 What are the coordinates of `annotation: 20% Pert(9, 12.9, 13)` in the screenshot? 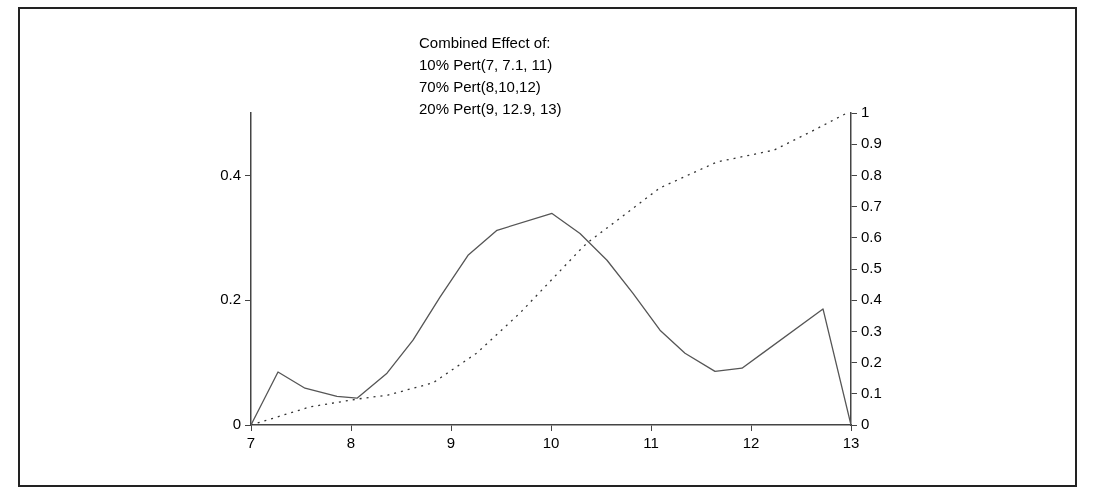 It's located at (490, 108).